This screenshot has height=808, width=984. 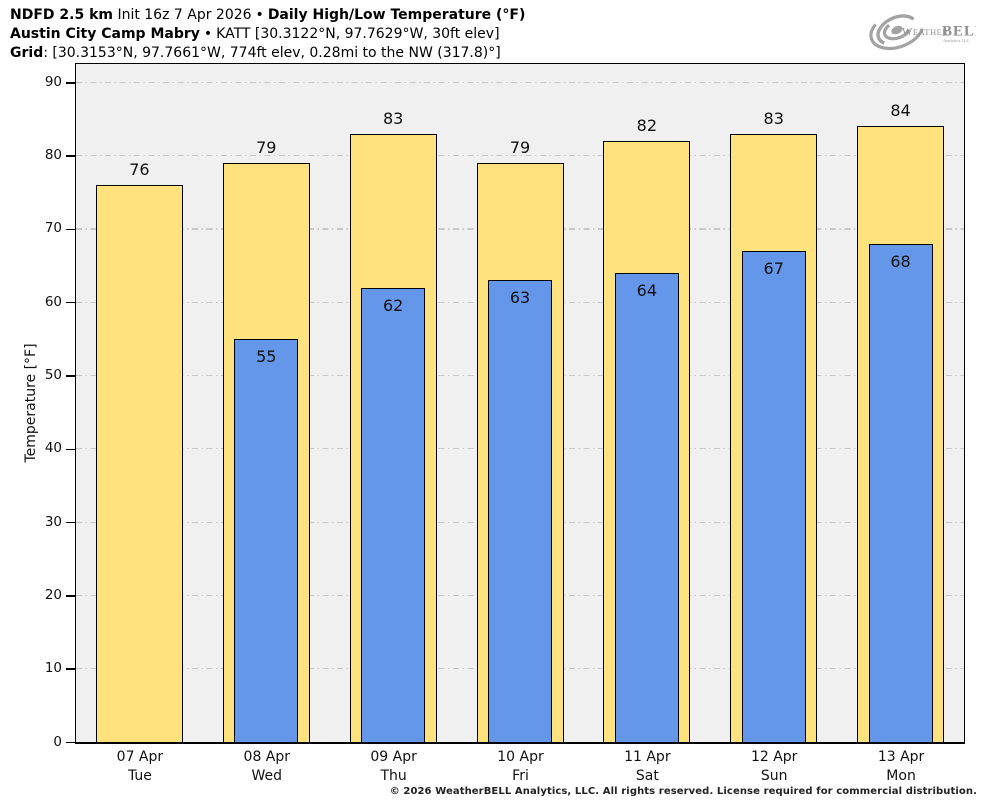 I want to click on high-temp-value: 84, so click(x=900, y=111).